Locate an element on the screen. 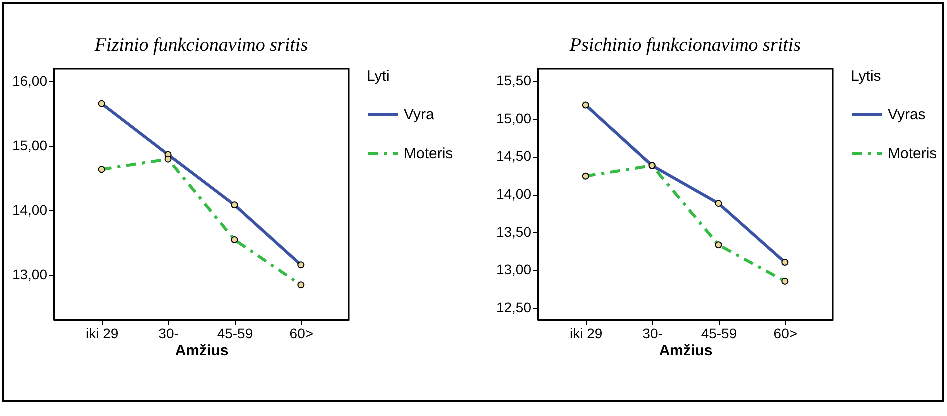 Image resolution: width=947 pixels, height=416 pixels. chart-title: Fizinio funkcionavimo sritis is located at coordinates (201, 45).